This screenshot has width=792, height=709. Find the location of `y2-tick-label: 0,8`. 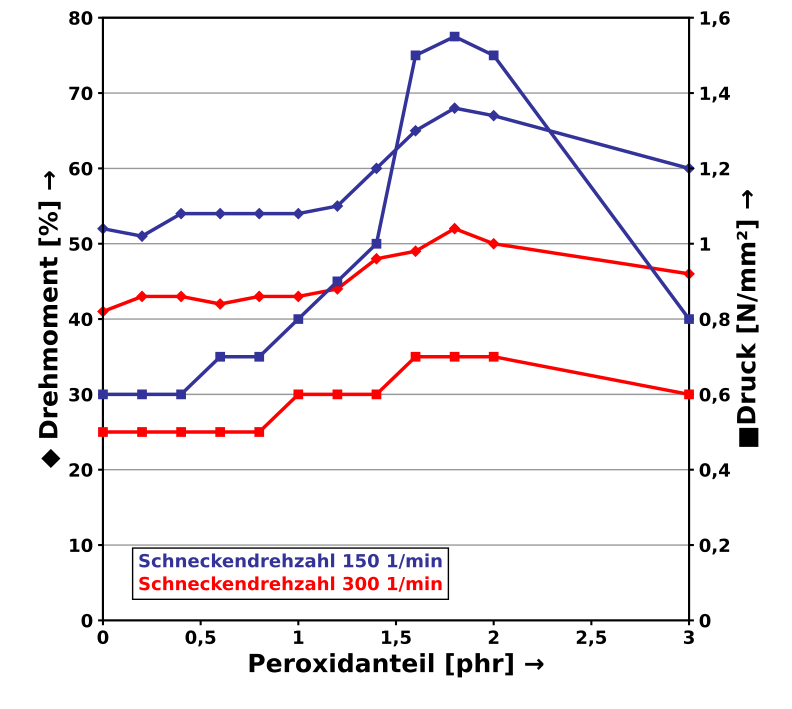

y2-tick-label: 0,8 is located at coordinates (715, 320).